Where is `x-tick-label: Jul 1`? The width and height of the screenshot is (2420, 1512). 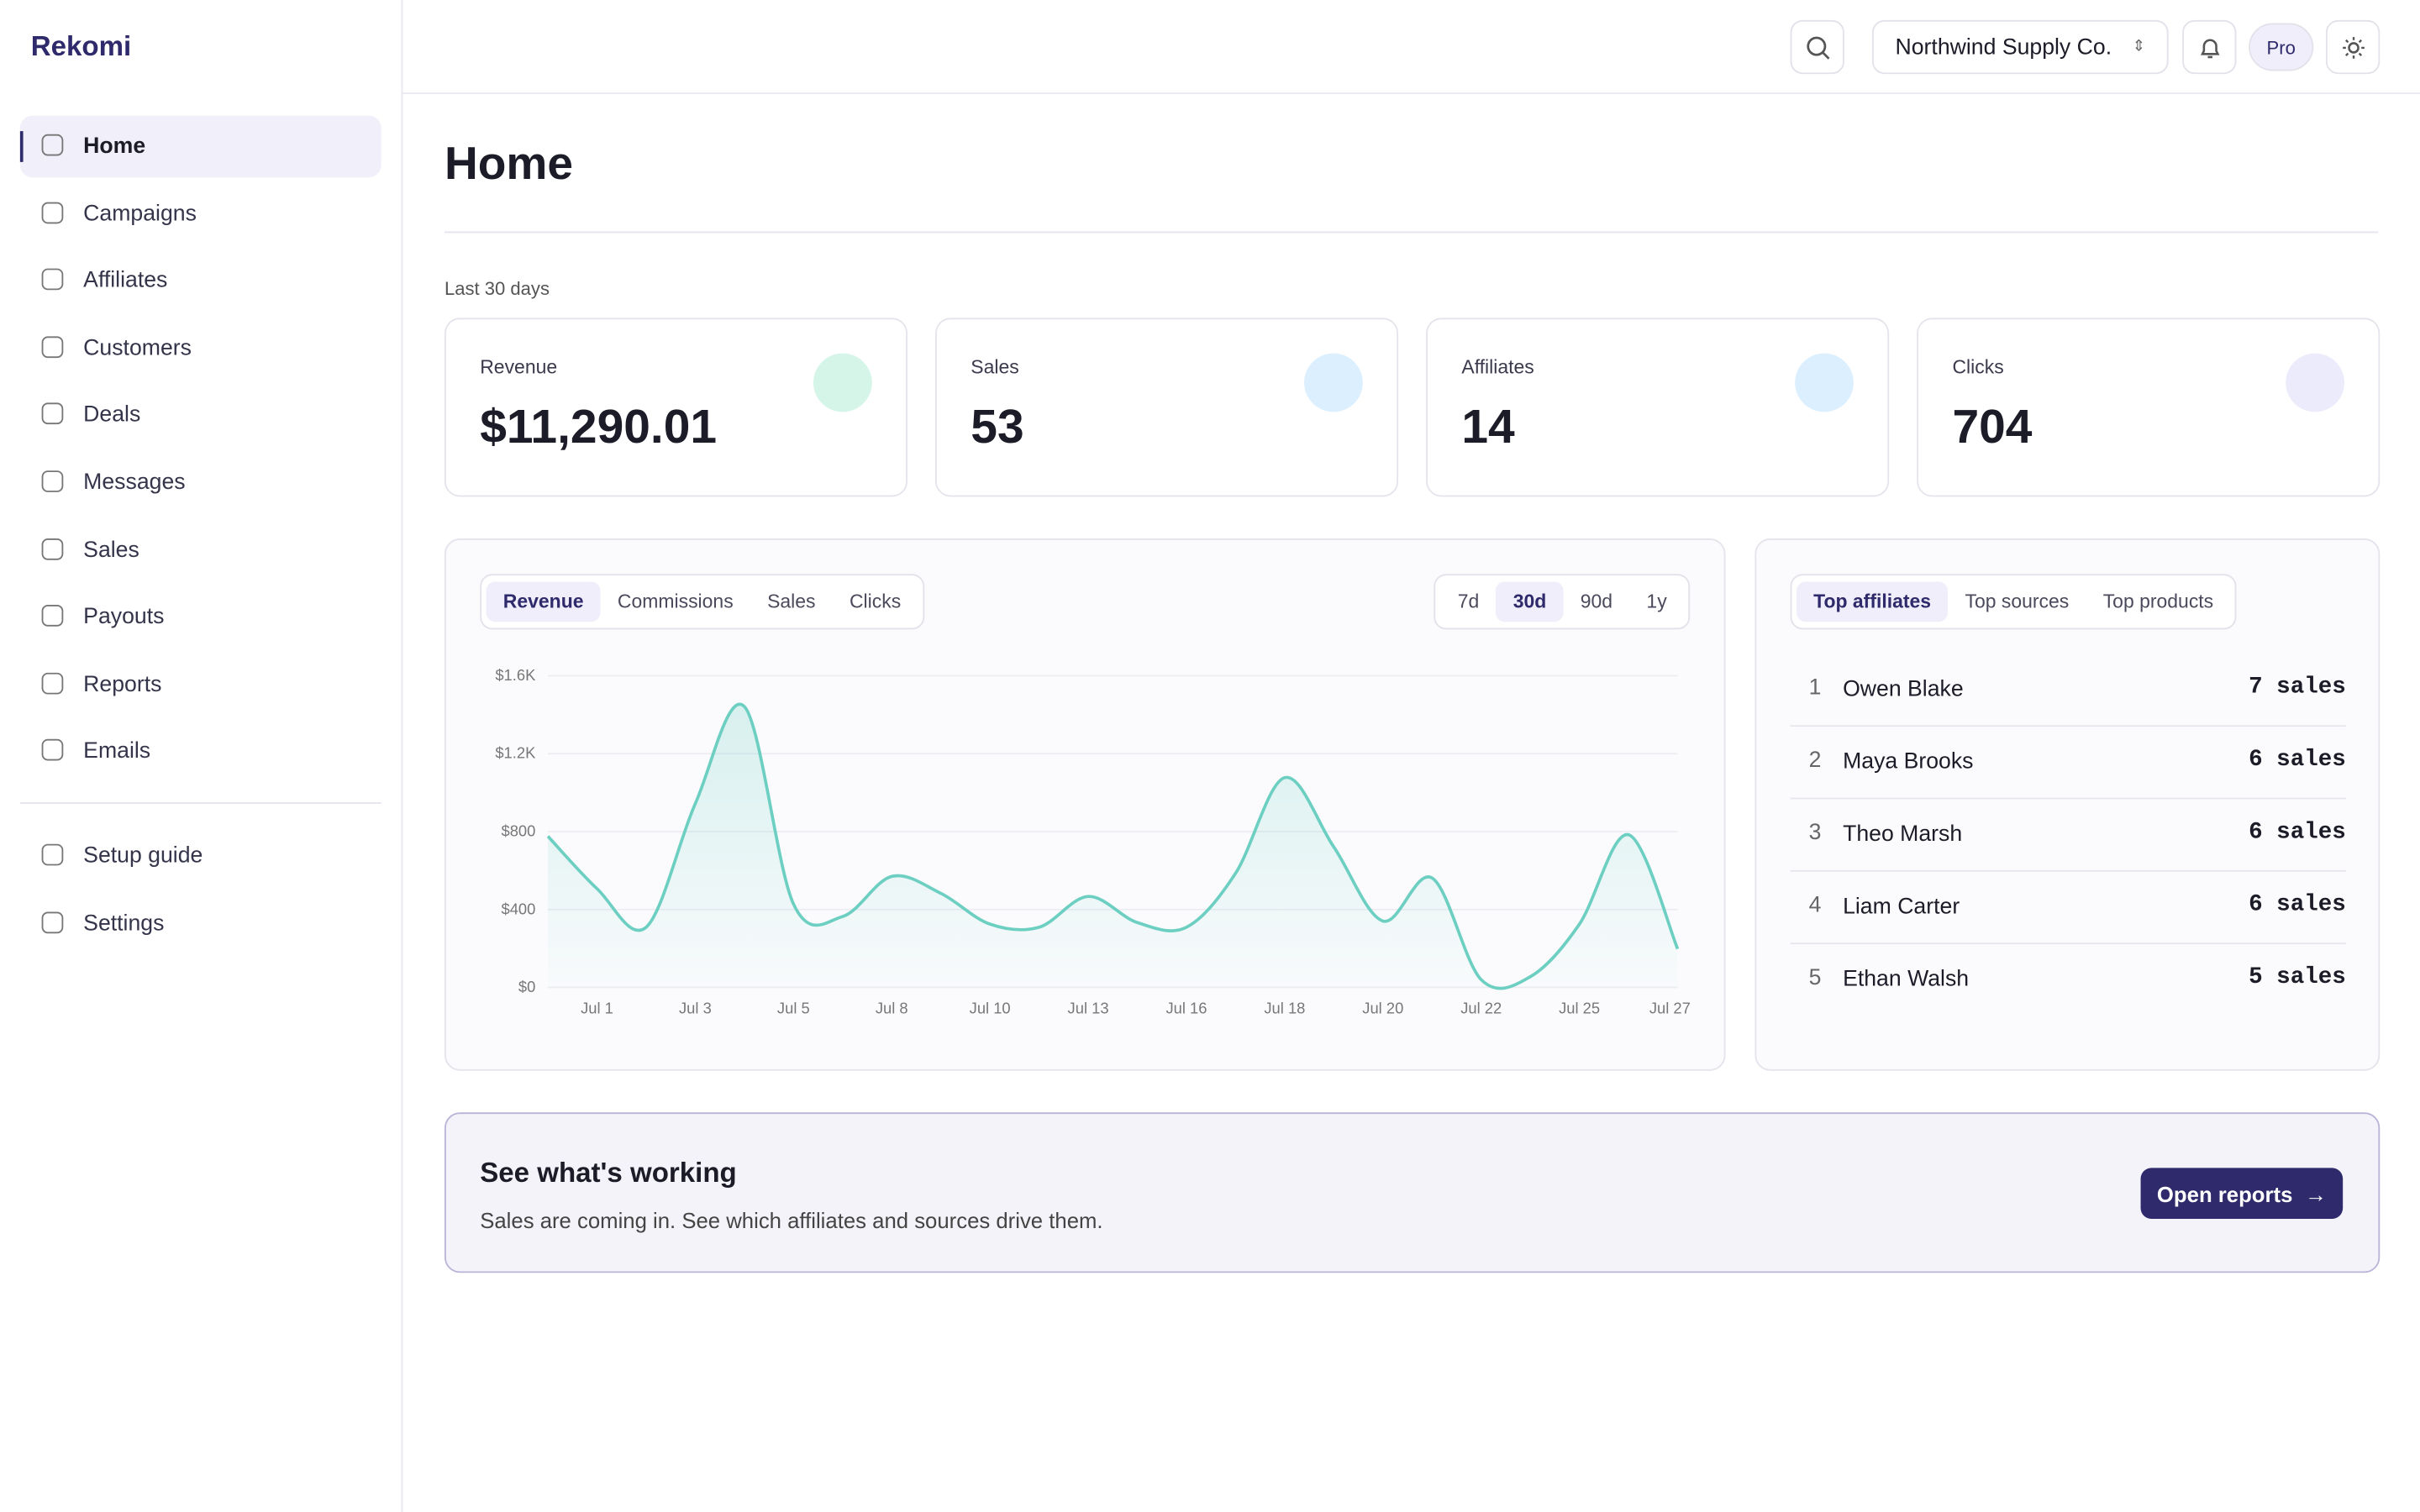
x-tick-label: Jul 1 is located at coordinates (597, 1008).